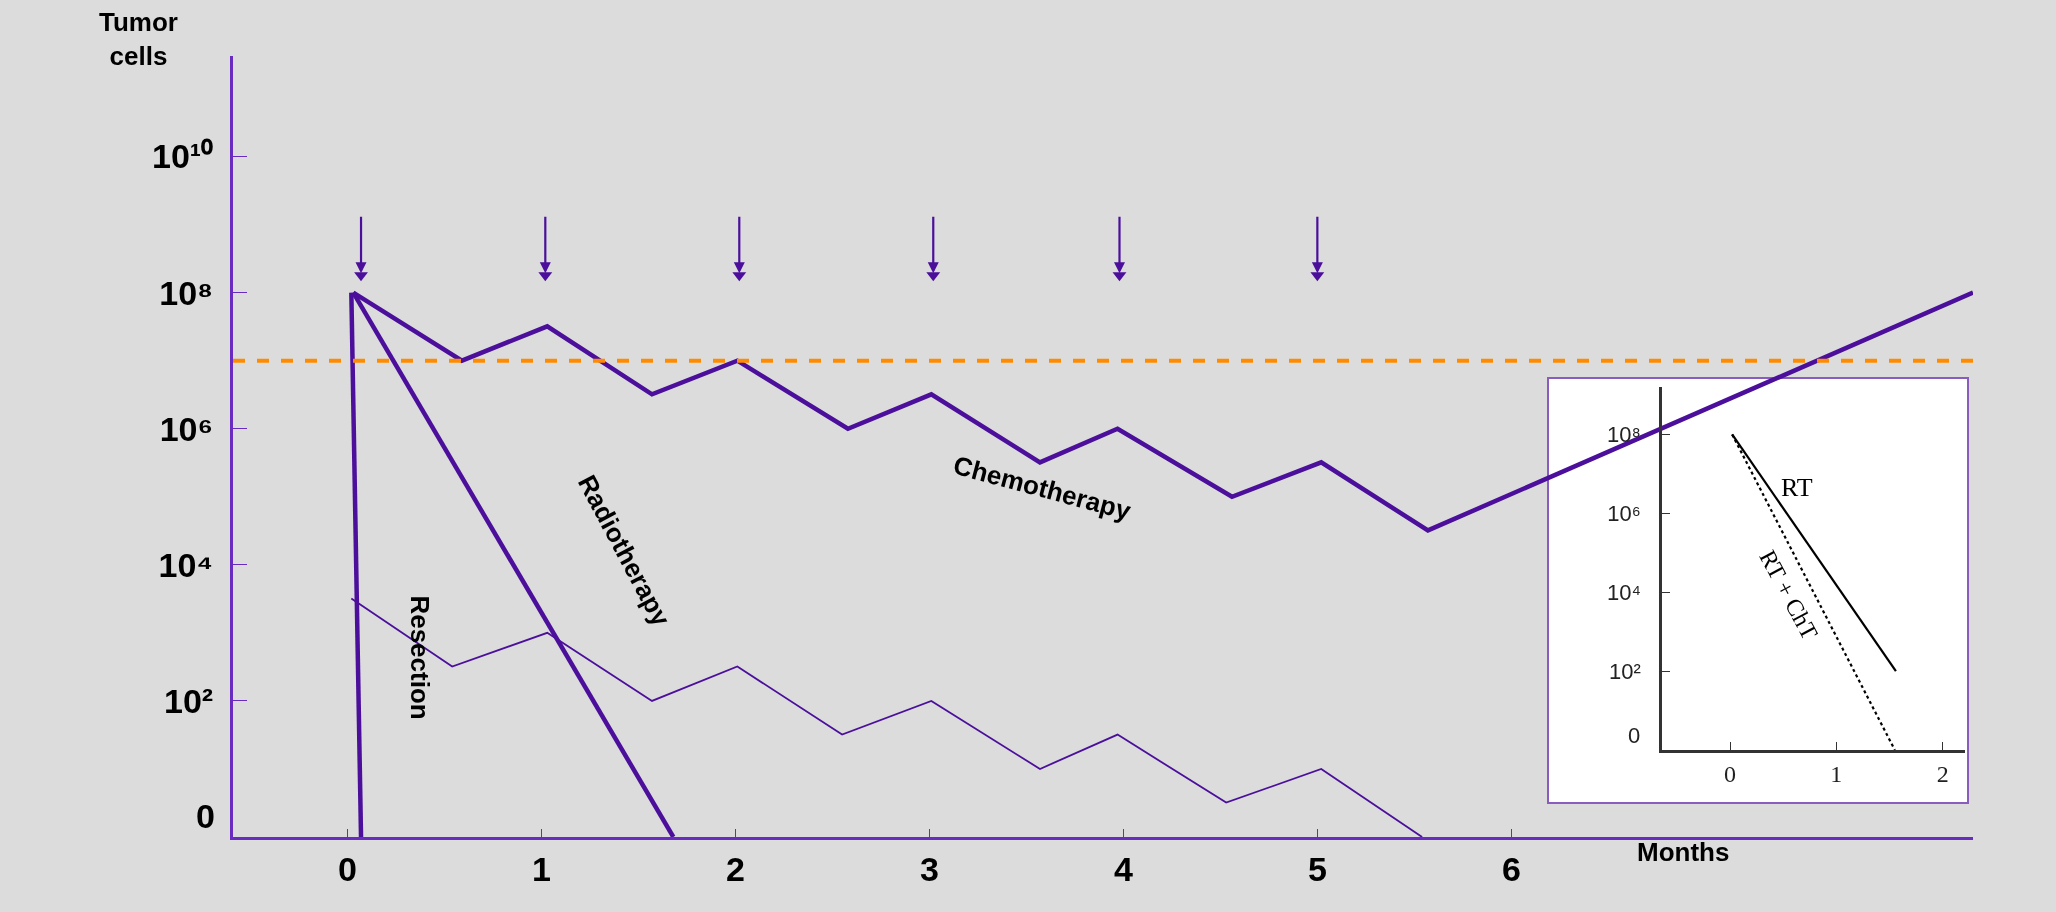 This screenshot has width=2056, height=912. Describe the element at coordinates (1797, 487) in the screenshot. I see `series-label: RT` at that location.